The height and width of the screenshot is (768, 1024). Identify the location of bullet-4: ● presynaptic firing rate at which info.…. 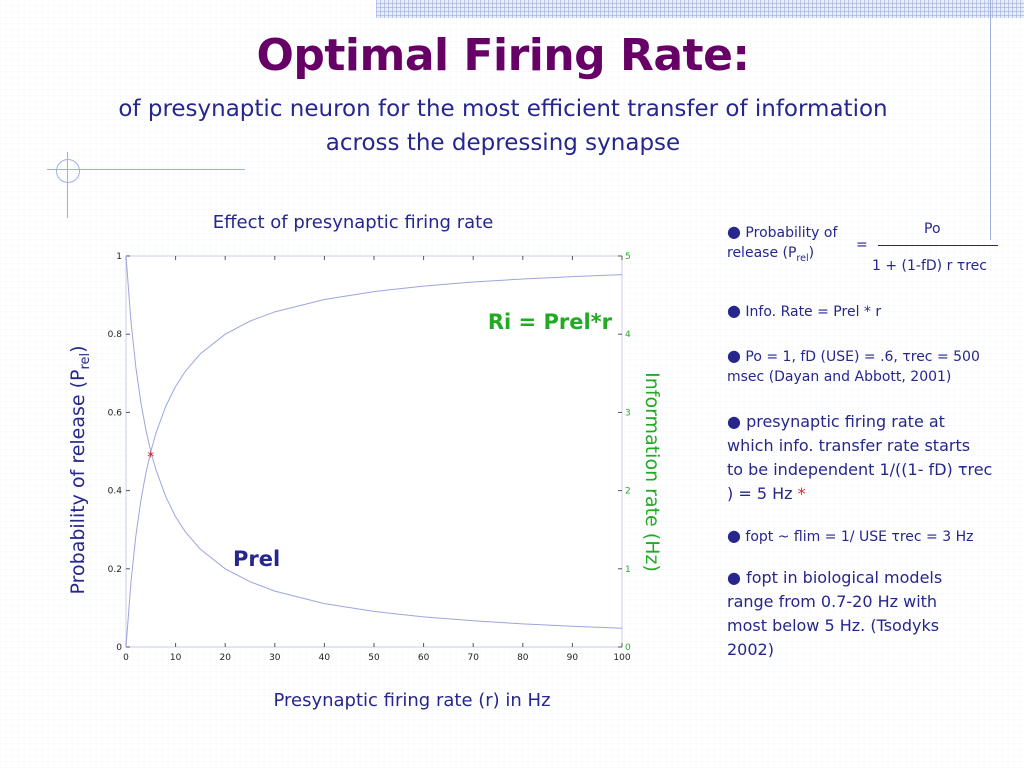
(872, 458).